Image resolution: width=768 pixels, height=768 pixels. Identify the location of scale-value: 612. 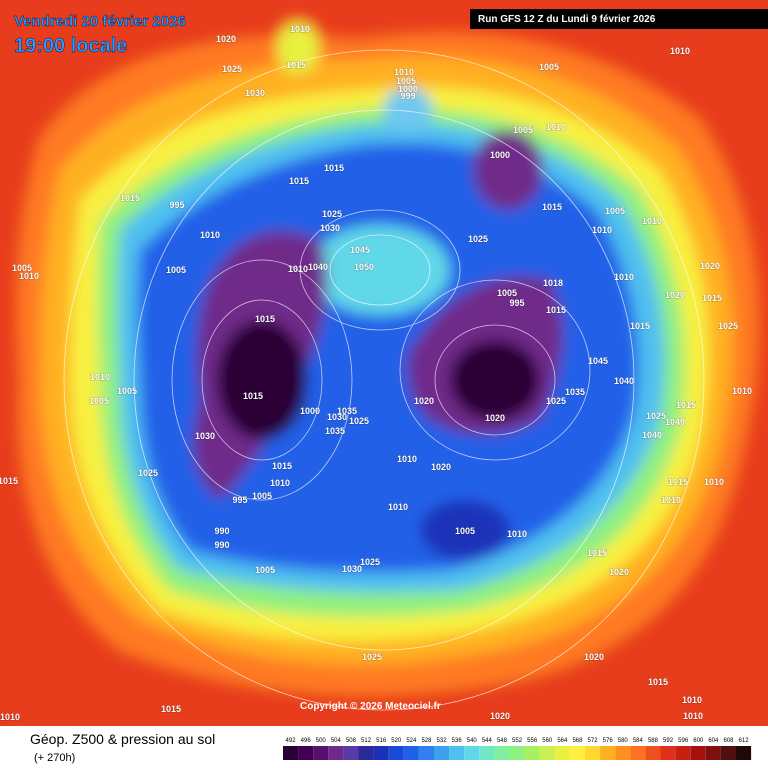
(744, 741).